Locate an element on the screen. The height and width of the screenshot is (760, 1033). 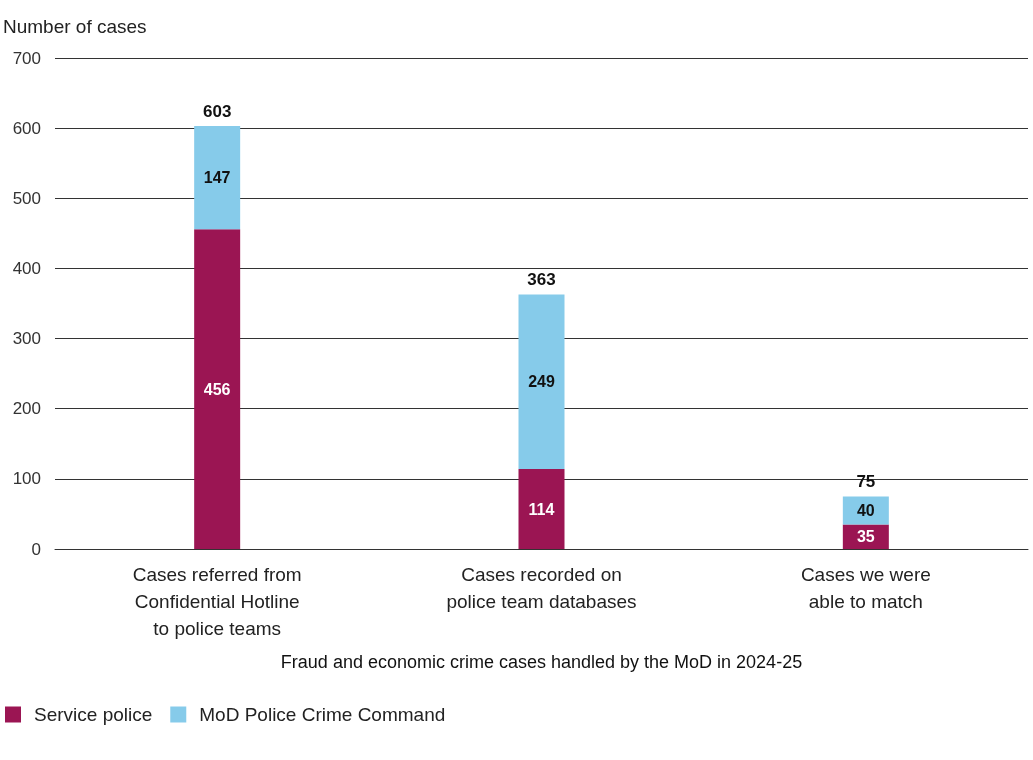
data-label: 35 is located at coordinates (865, 537).